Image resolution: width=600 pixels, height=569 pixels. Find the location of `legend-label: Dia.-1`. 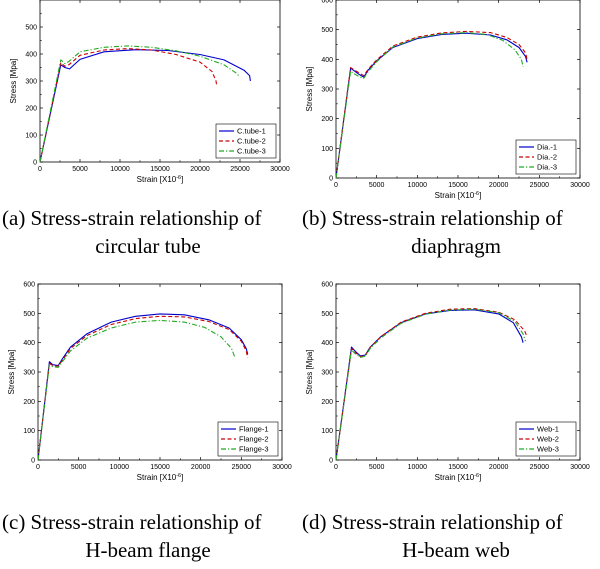

legend-label: Dia.-1 is located at coordinates (547, 147).